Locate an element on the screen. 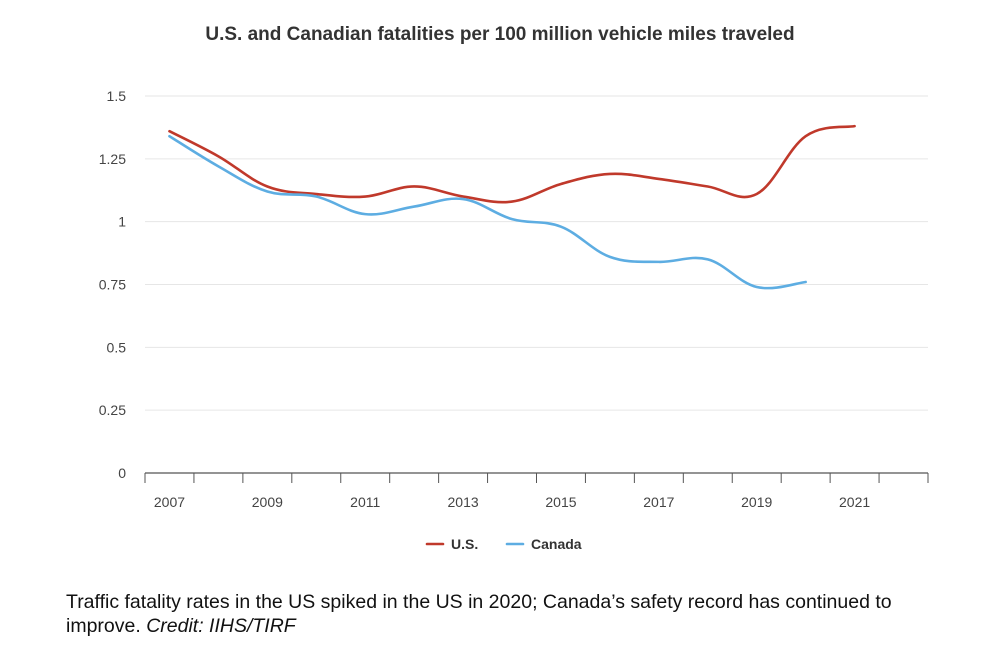  y-tick-label: 1.5 is located at coordinates (117, 96).